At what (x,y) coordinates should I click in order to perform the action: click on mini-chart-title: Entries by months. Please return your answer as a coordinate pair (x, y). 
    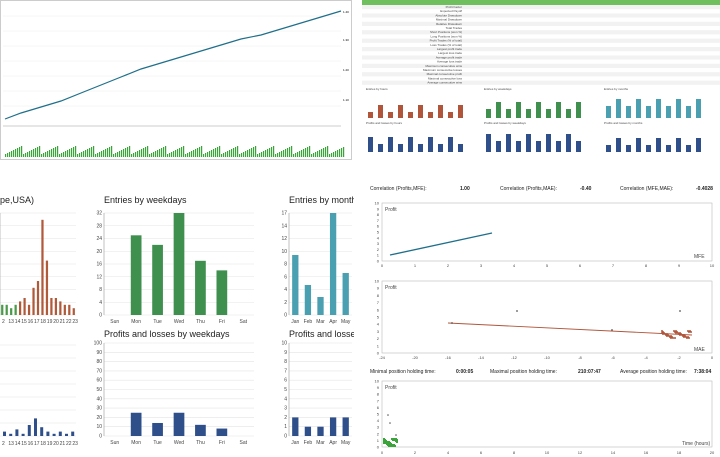
    Looking at the image, I should click on (616, 89).